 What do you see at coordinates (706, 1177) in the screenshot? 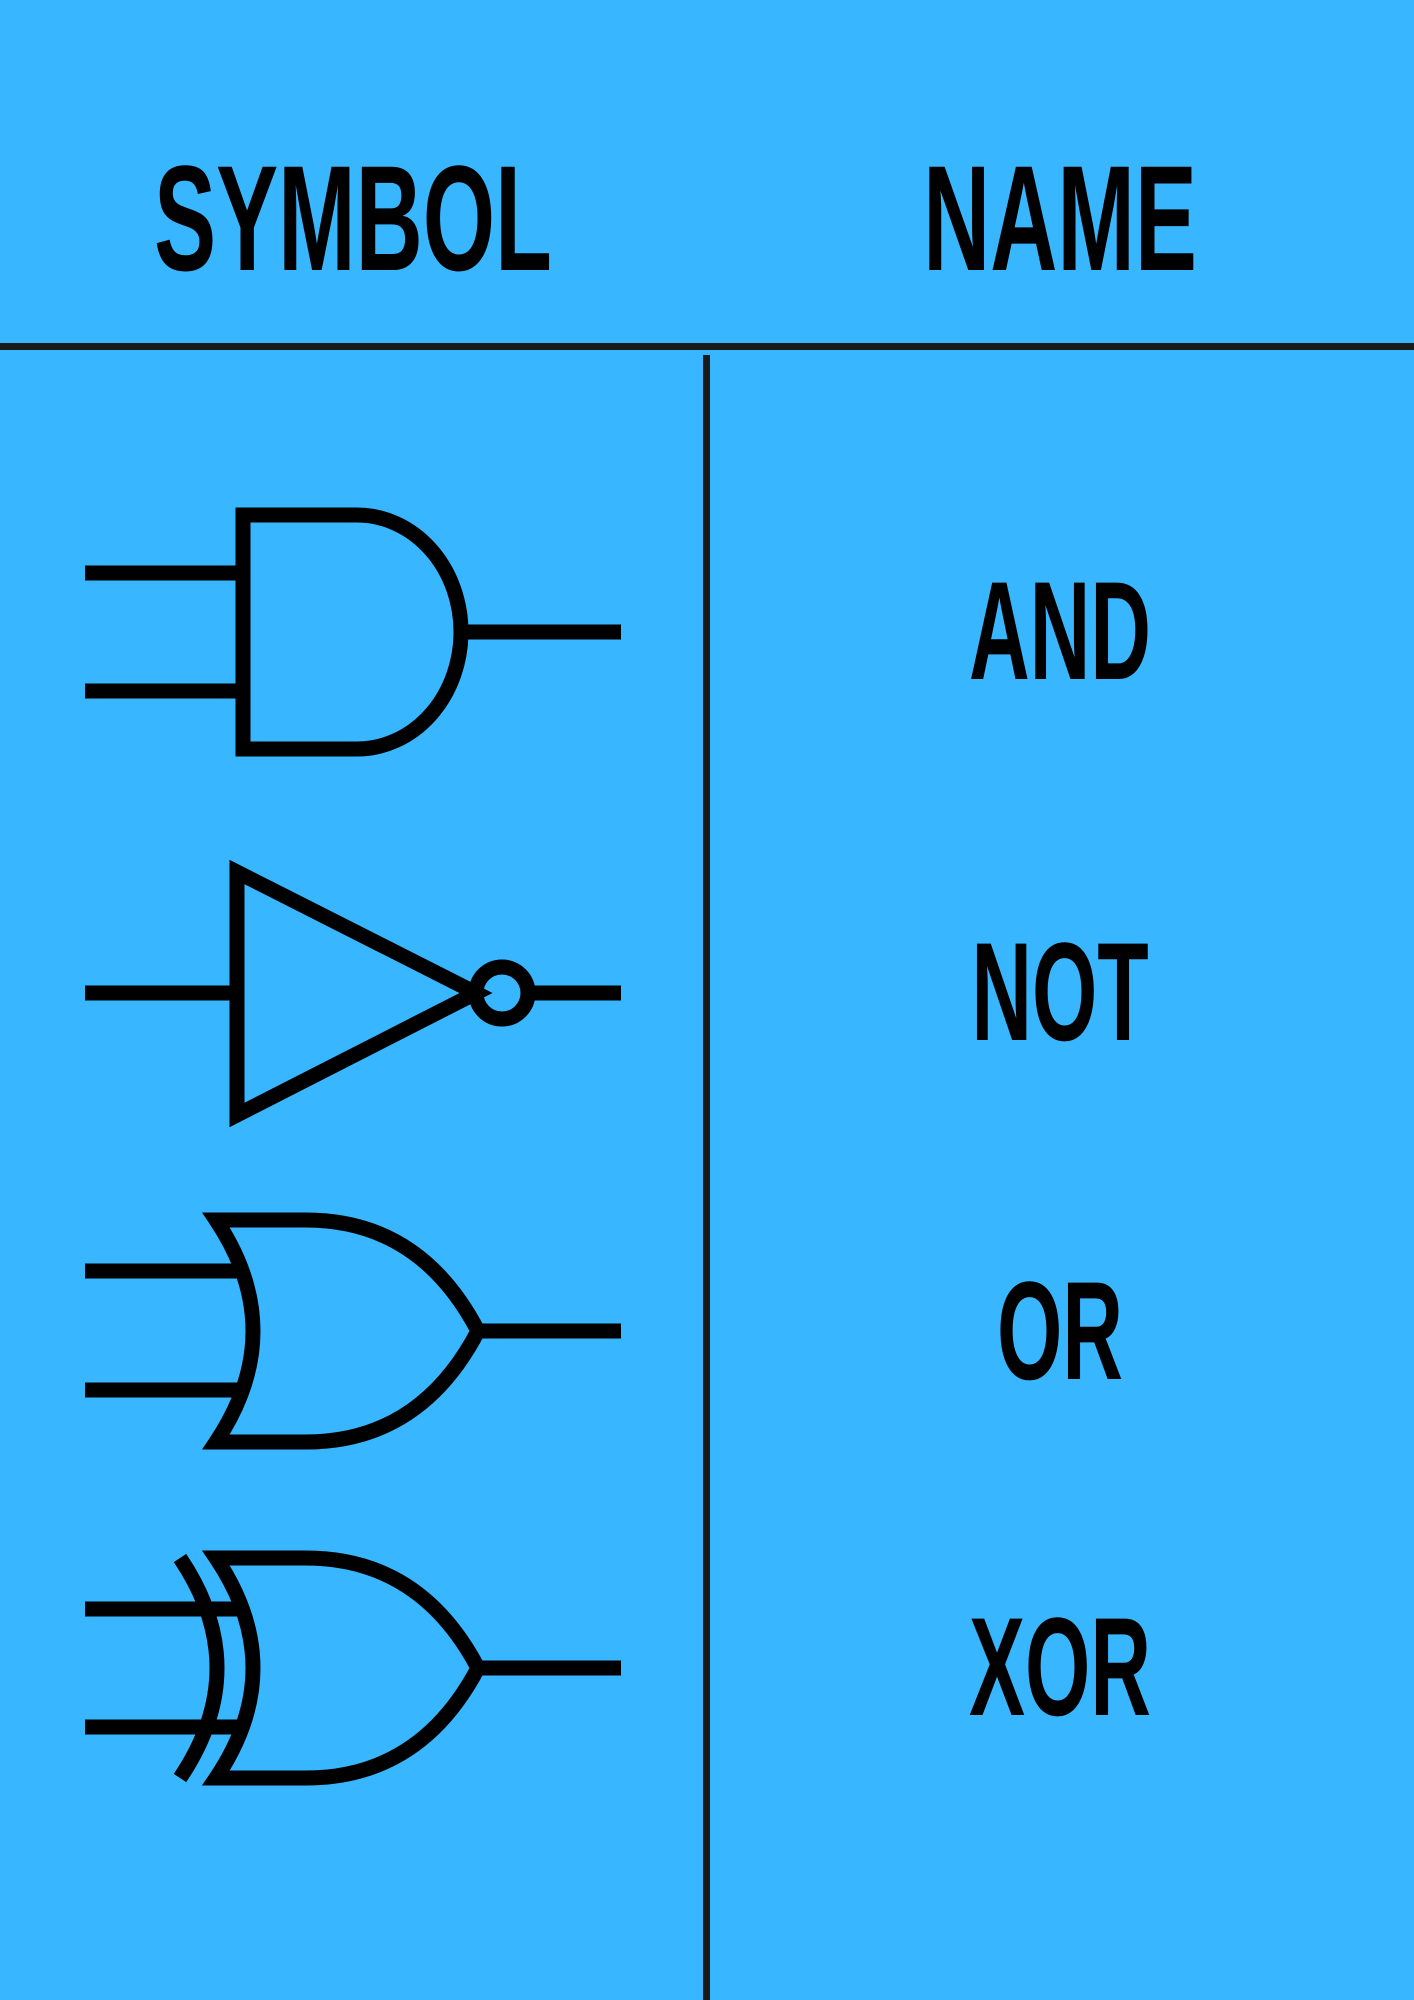
I see `column-divider` at bounding box center [706, 1177].